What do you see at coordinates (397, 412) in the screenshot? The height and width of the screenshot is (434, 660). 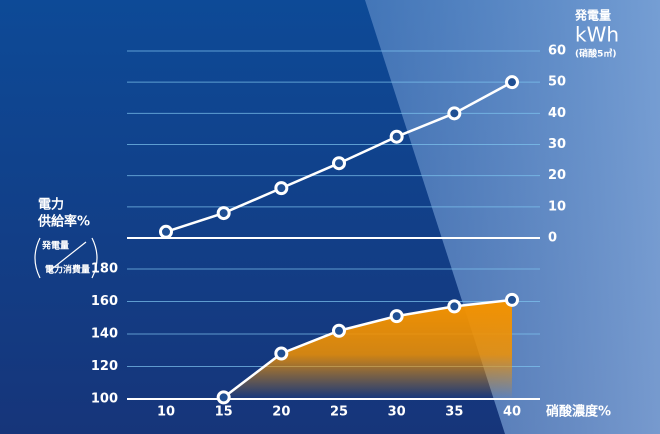 I see `x-tick-label: 30` at bounding box center [397, 412].